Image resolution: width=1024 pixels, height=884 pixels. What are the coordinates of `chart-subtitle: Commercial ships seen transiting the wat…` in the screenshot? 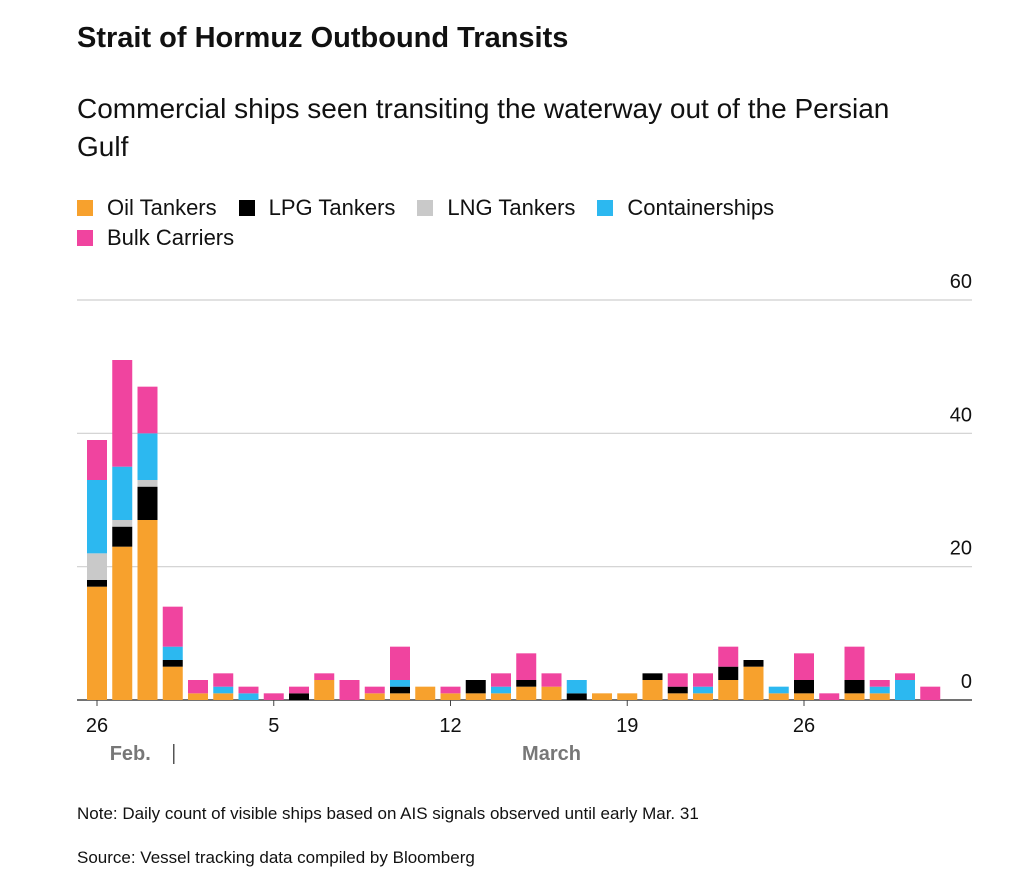 It's located at (483, 127).